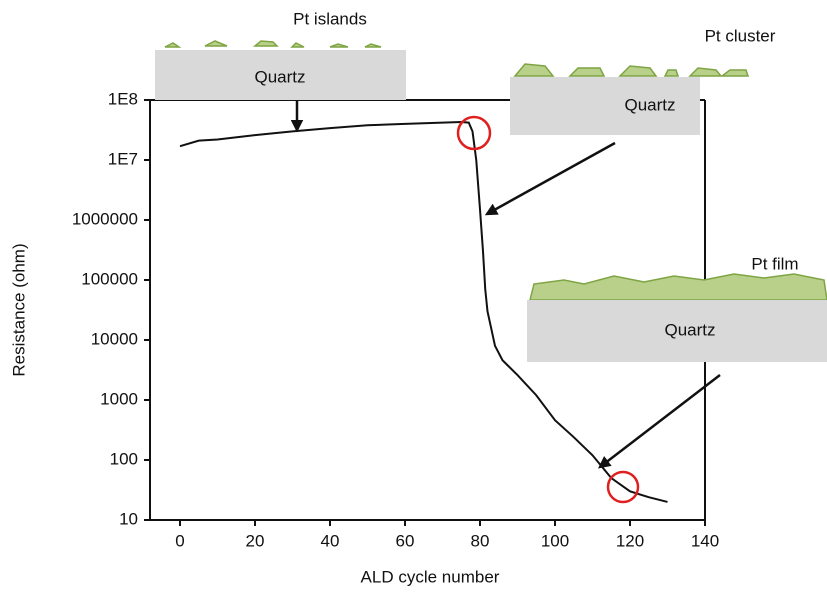 This screenshot has height=592, width=827. I want to click on y-tick-label: 100, so click(124, 458).